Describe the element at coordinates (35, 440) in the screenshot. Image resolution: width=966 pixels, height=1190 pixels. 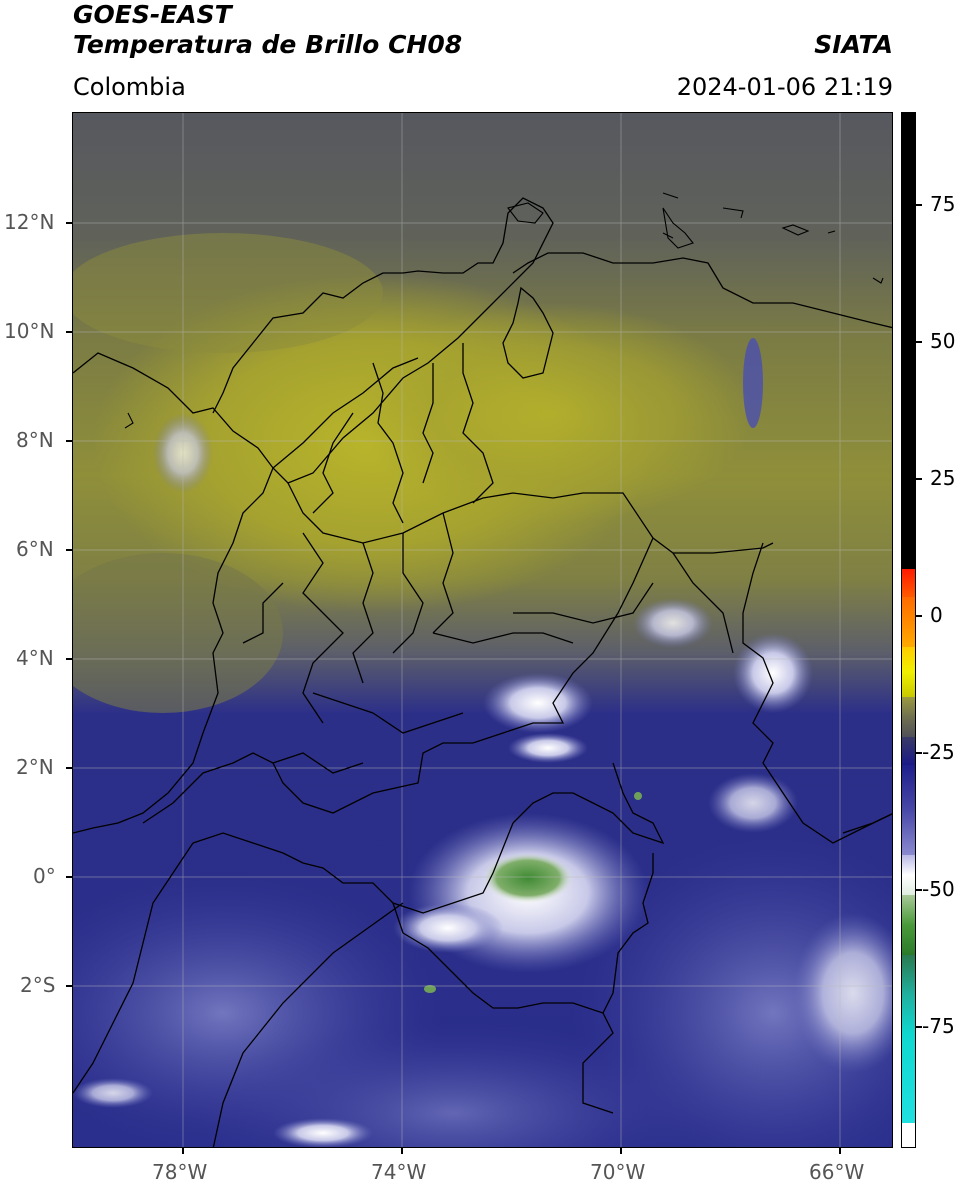
I see `lat-label-8n: 8°N` at that location.